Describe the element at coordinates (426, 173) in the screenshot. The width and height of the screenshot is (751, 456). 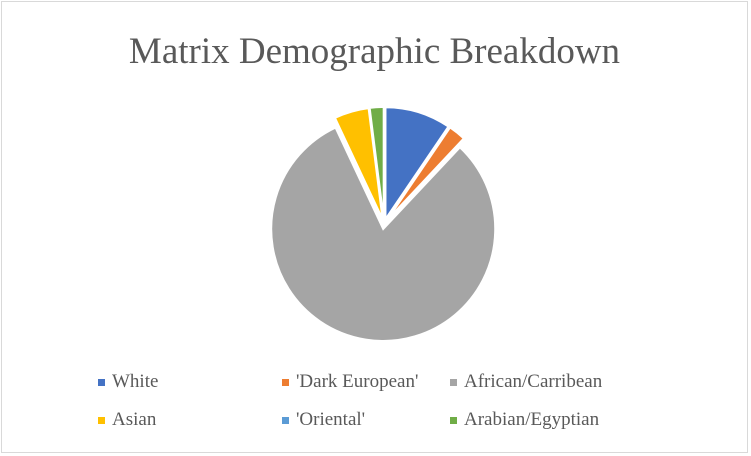
I see `pie-slice-dark-european` at that location.